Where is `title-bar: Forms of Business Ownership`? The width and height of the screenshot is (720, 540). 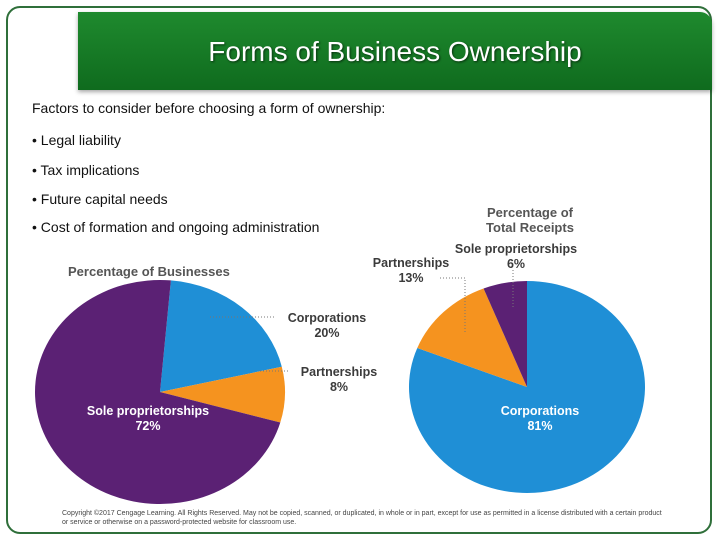 title-bar: Forms of Business Ownership is located at coordinates (395, 51).